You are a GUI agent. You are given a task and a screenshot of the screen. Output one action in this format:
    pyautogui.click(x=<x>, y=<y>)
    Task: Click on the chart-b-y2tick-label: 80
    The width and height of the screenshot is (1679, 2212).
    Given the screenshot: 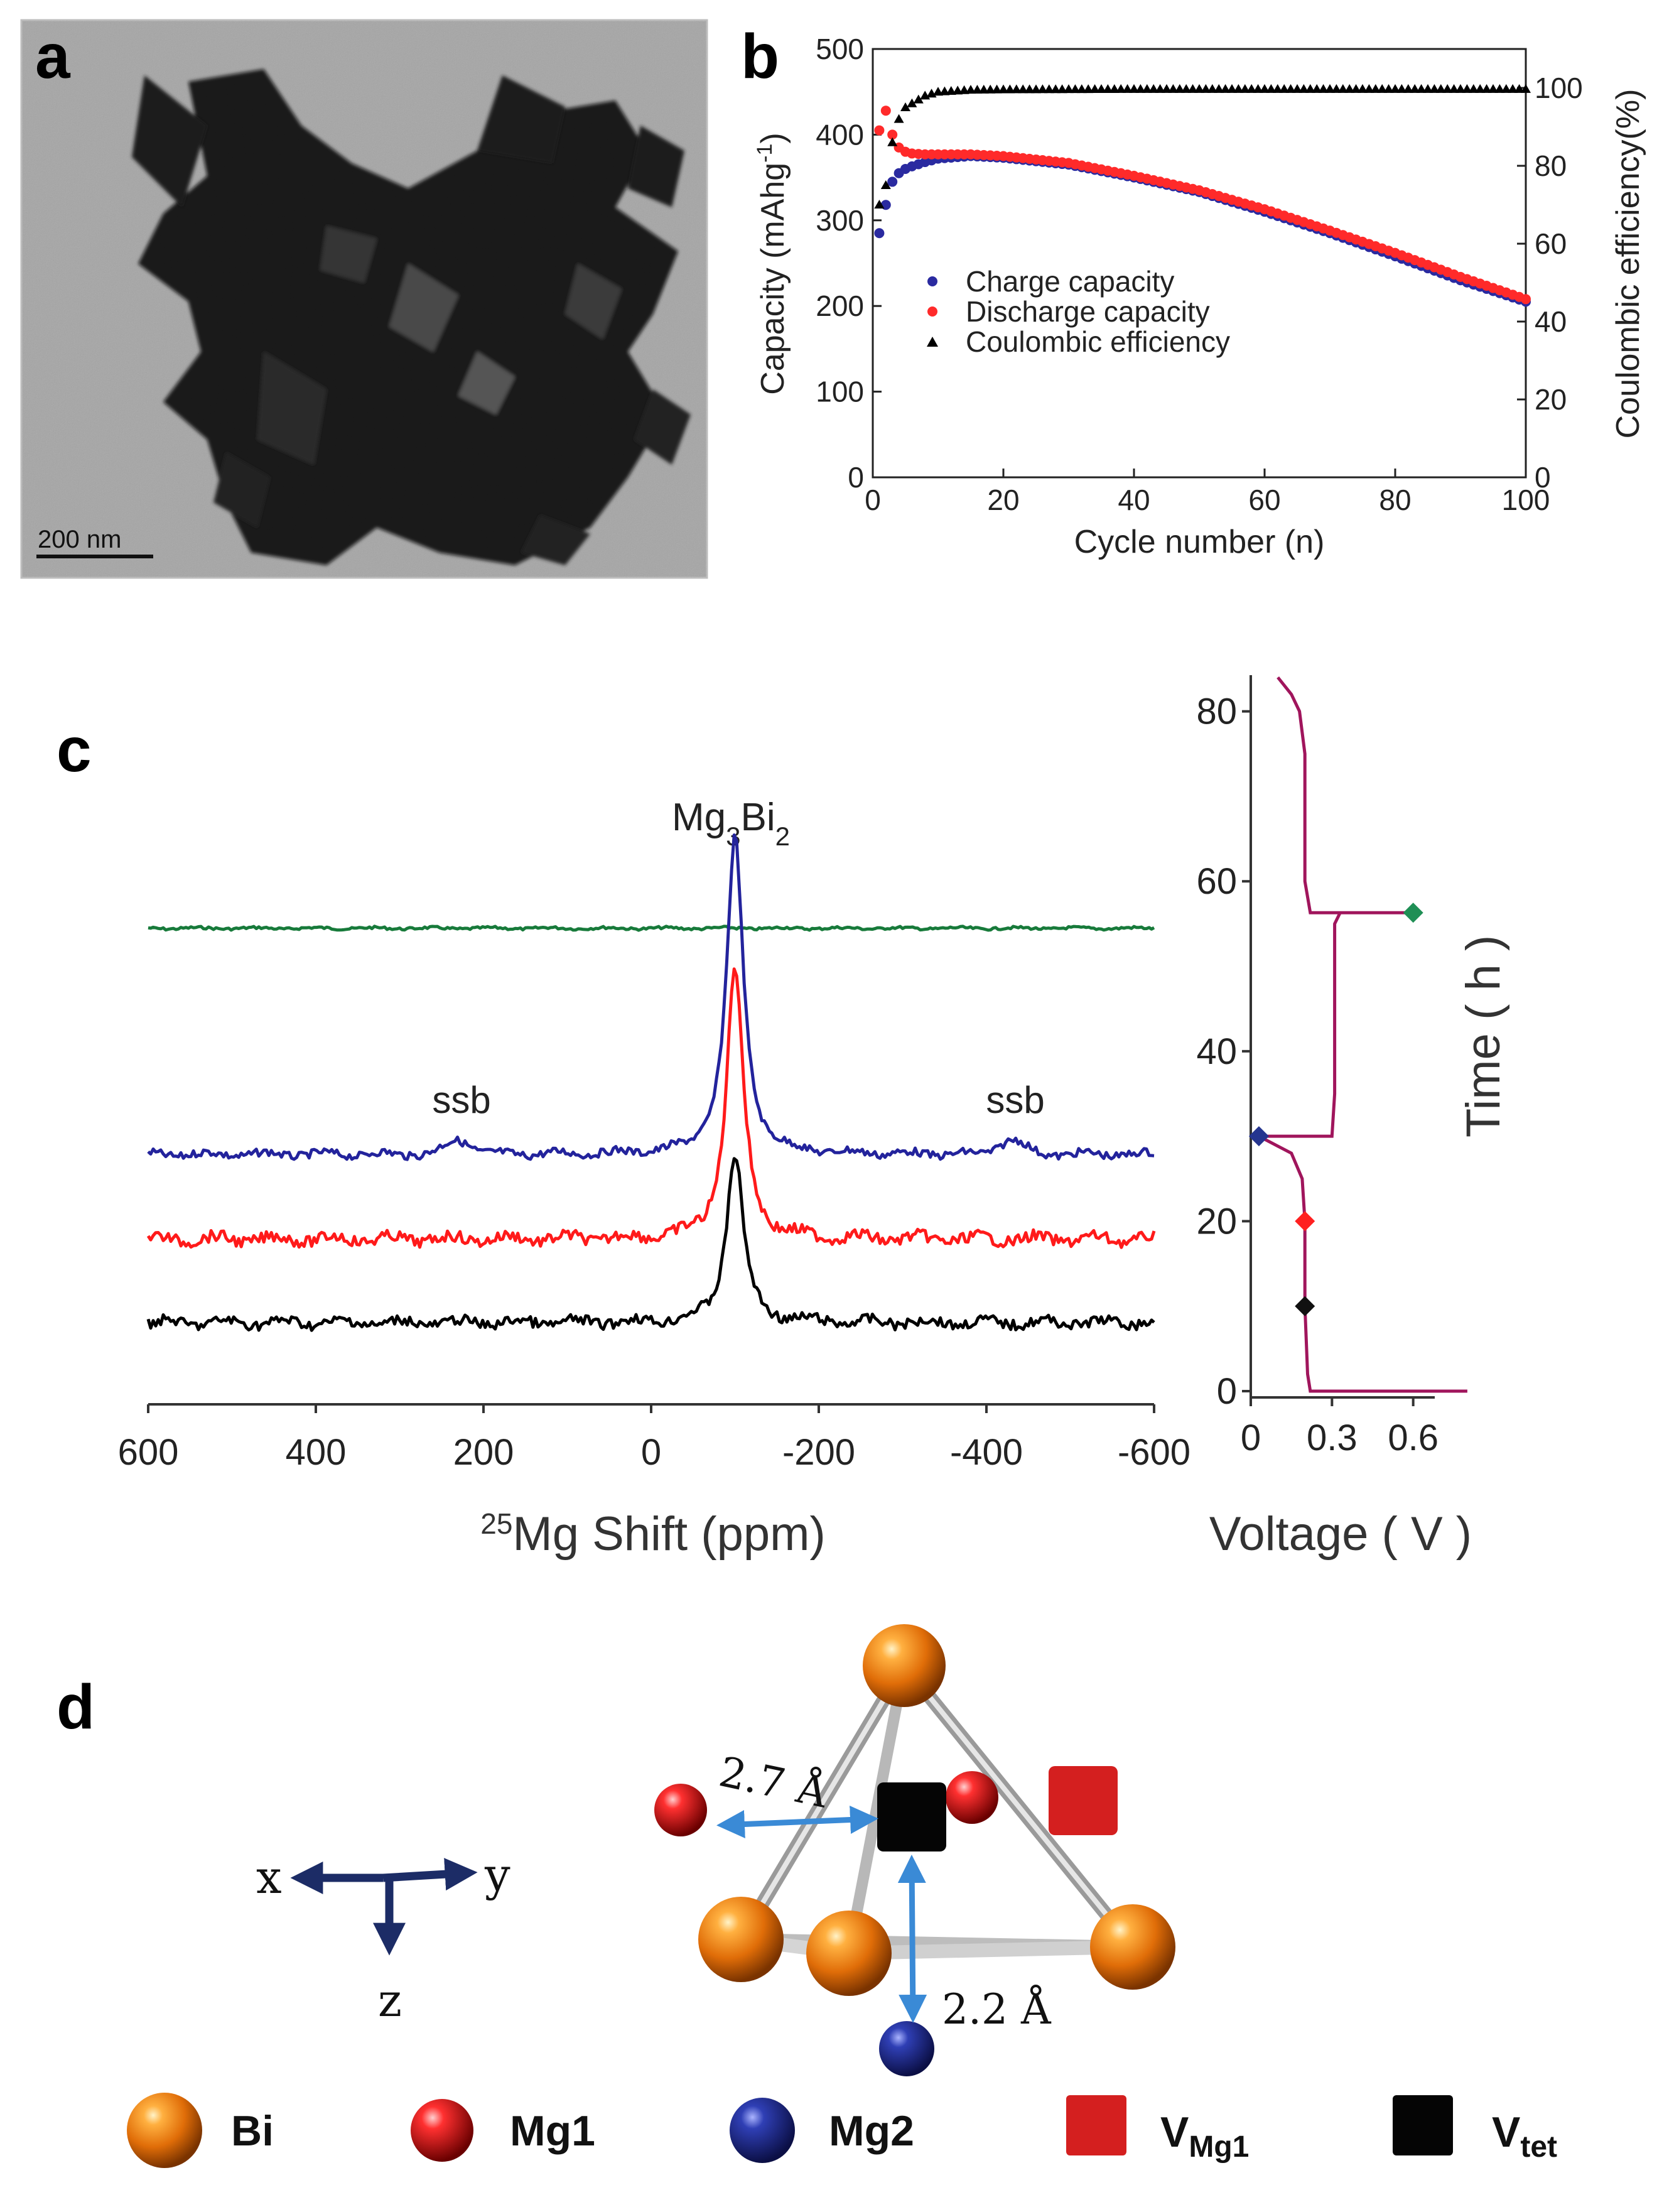 What is the action you would take?
    pyautogui.click(x=1551, y=166)
    